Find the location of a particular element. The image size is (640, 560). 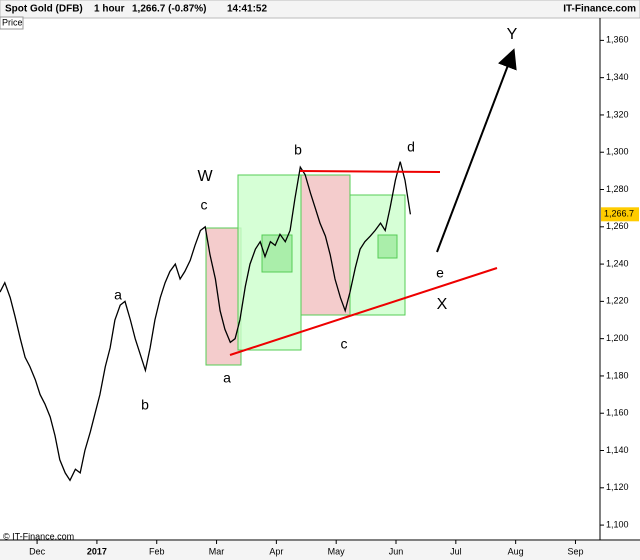

brand: IT-Finance.com is located at coordinates (599, 9).